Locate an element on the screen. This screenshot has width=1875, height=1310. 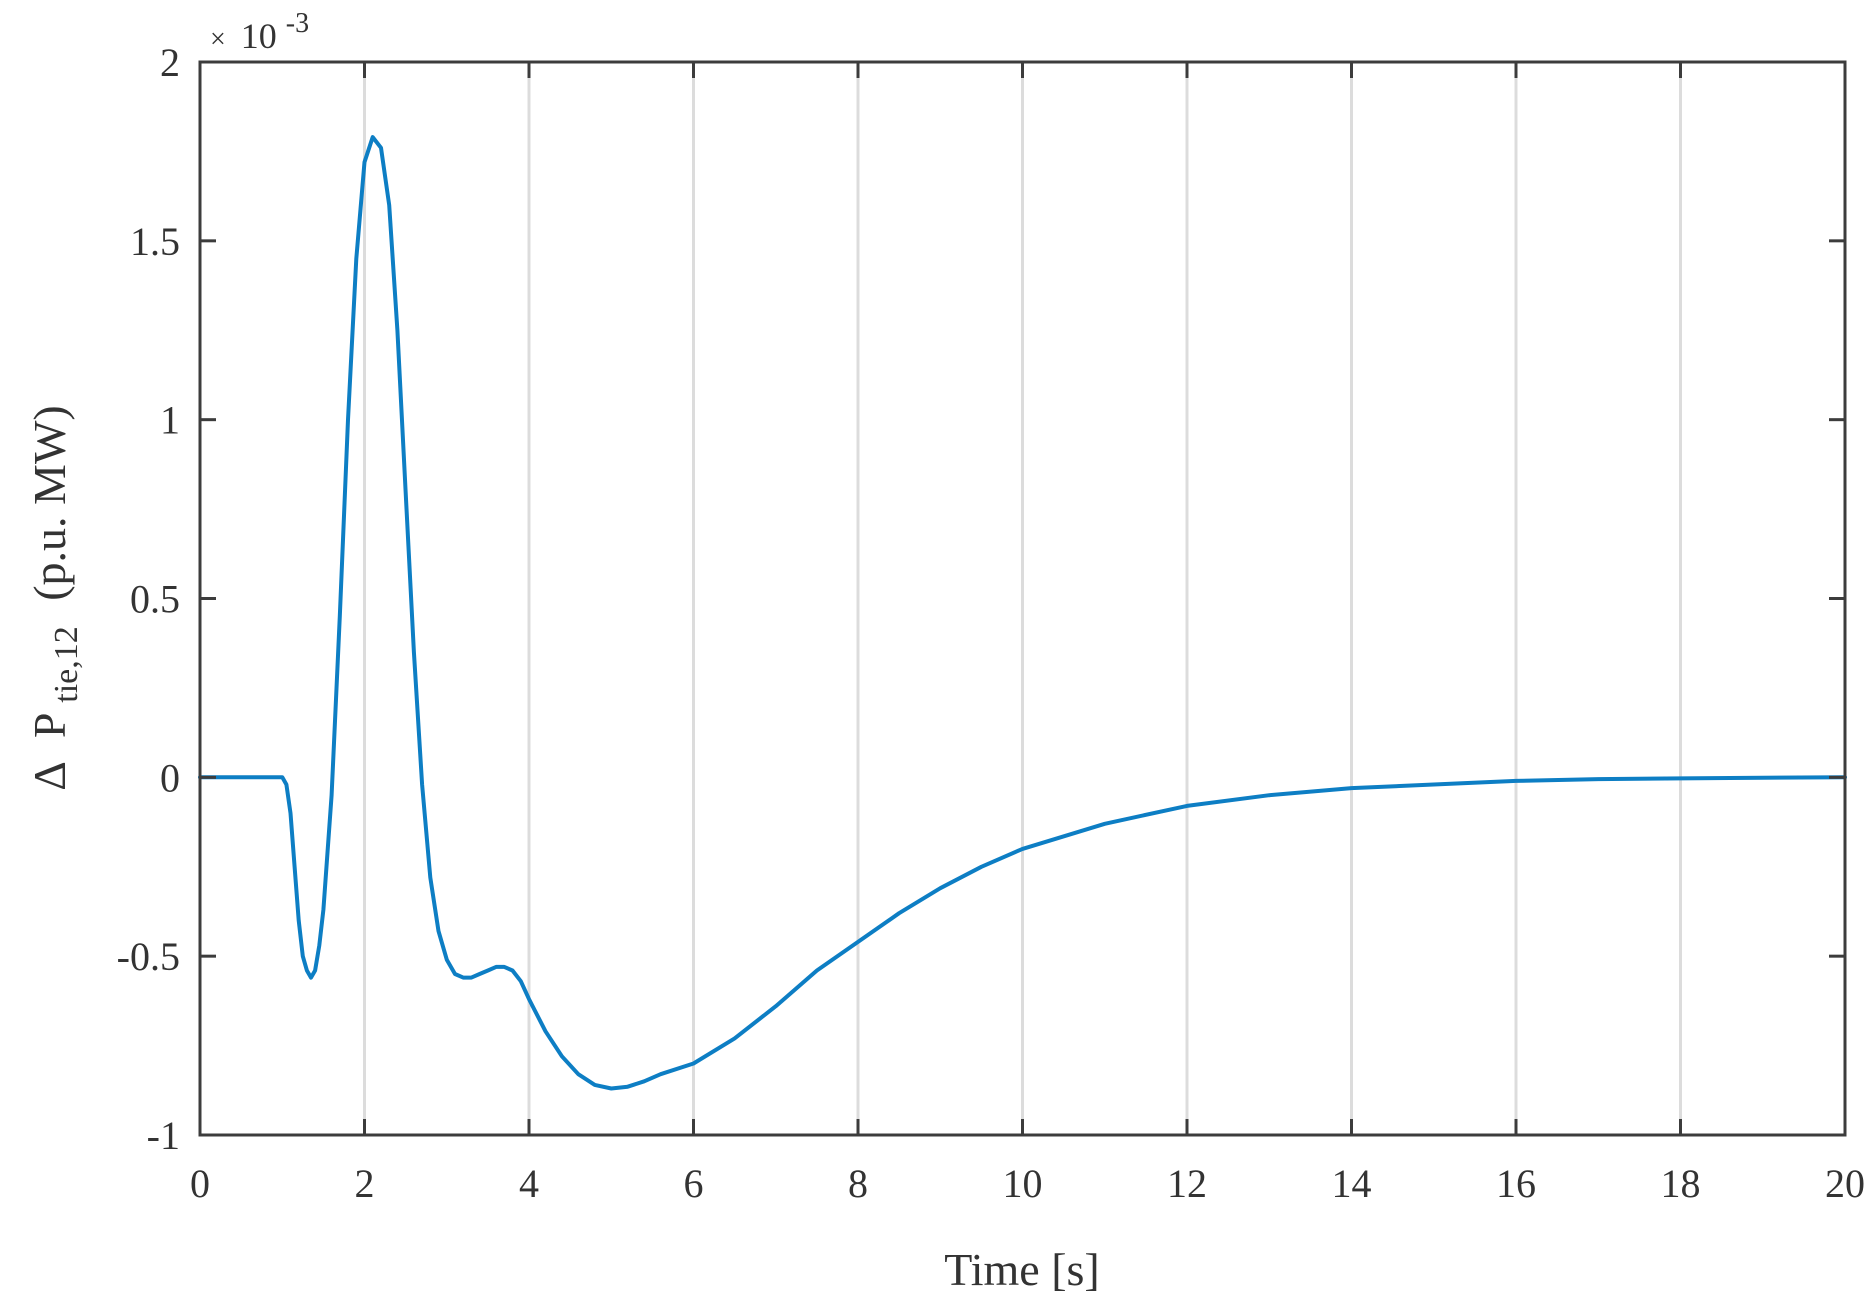
x-tick-label: 12 is located at coordinates (1187, 1183).